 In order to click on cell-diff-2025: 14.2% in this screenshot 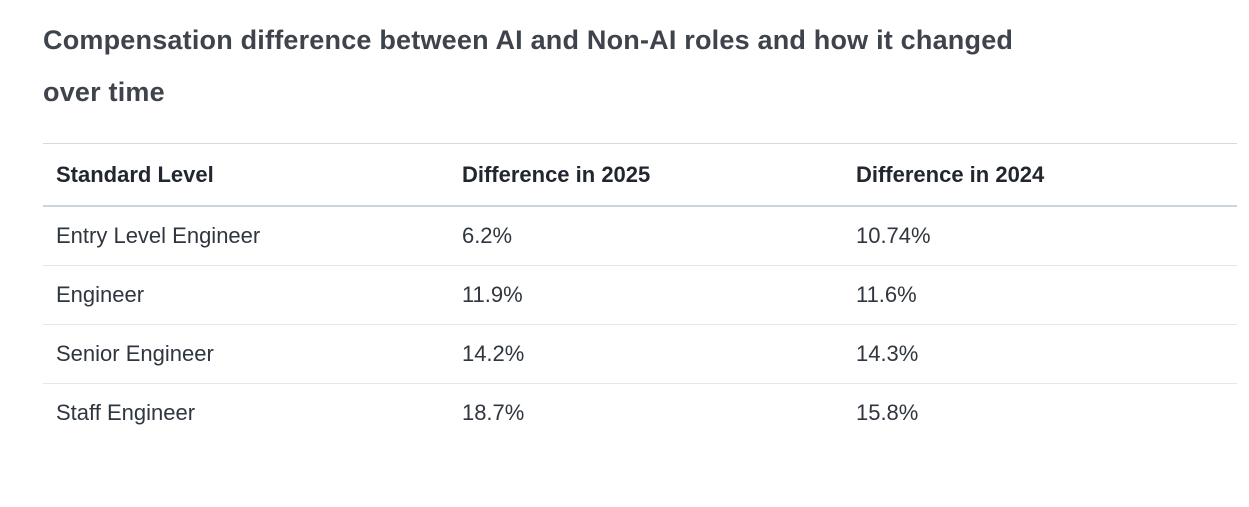, I will do `click(645, 354)`.